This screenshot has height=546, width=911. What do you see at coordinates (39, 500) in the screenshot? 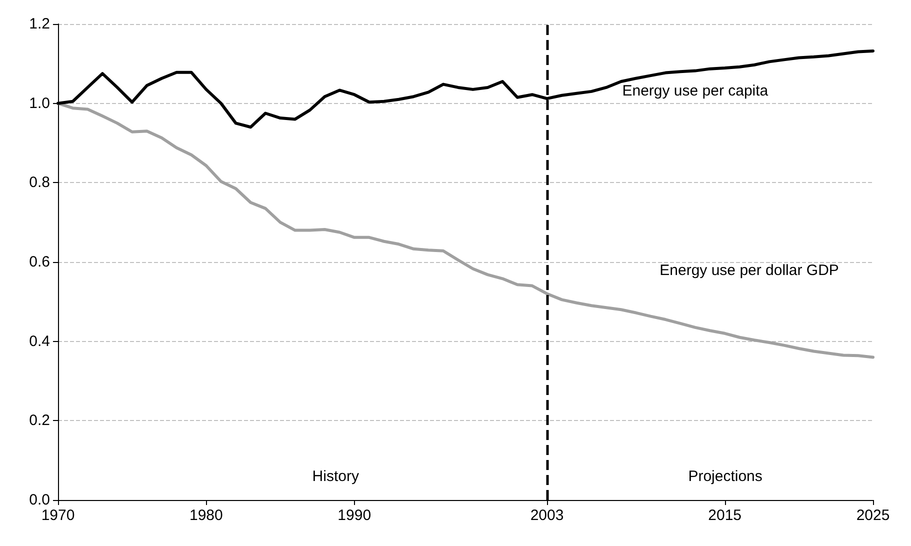
I see `y-tick-label: 0.0` at bounding box center [39, 500].